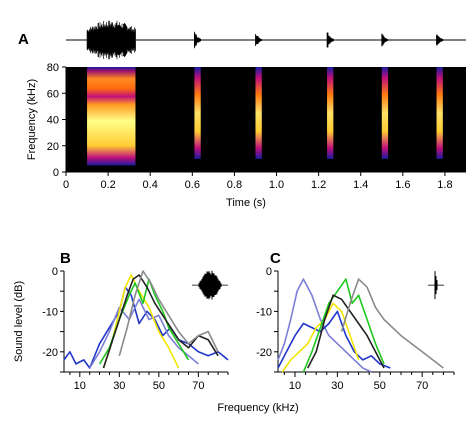 Image resolution: width=474 pixels, height=427 pixels. What do you see at coordinates (422, 386) in the screenshot?
I see `x-tick-label-c: 70` at bounding box center [422, 386].